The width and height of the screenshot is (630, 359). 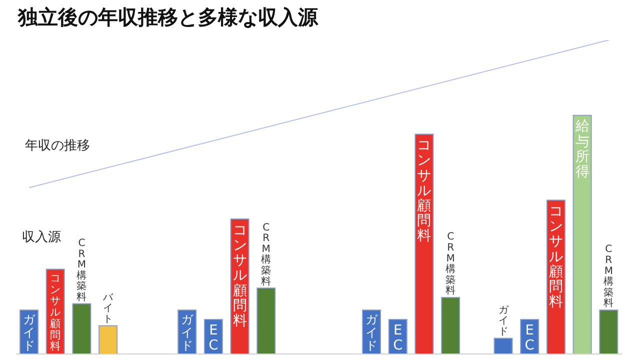 I want to click on x-tick-label: 給与所得, so click(x=582, y=149).